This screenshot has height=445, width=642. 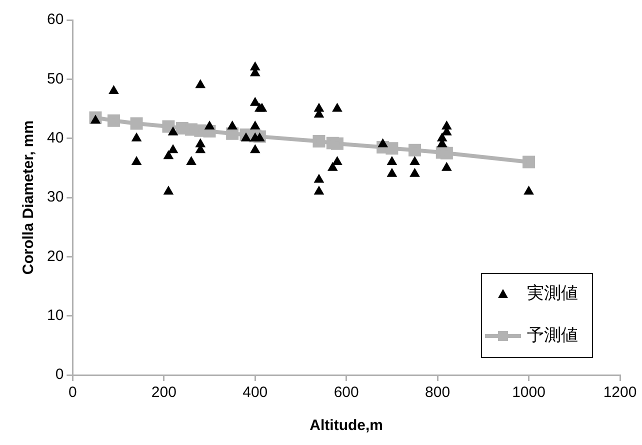 What do you see at coordinates (55, 19) in the screenshot?
I see `y-tick-label: 60` at bounding box center [55, 19].